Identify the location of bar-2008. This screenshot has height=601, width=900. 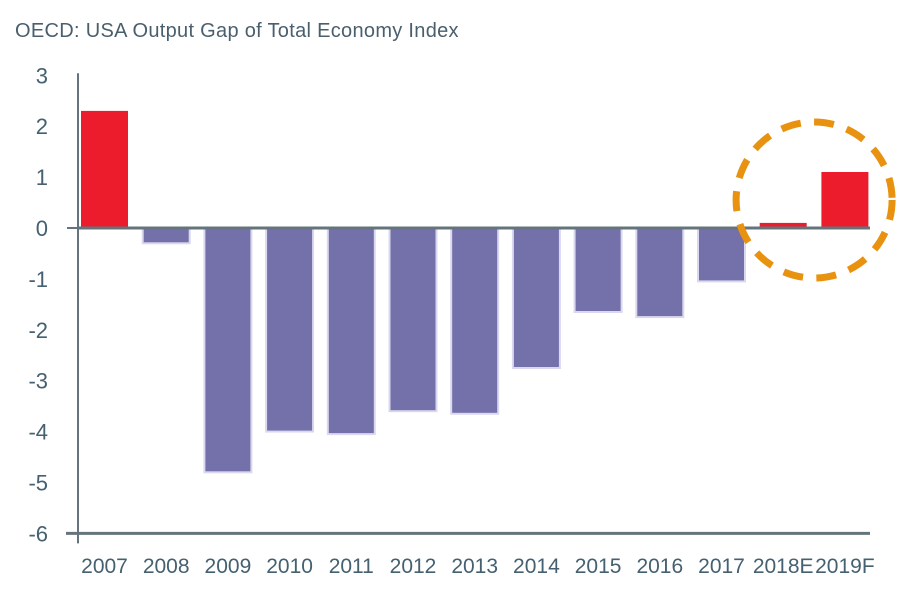
(166, 236).